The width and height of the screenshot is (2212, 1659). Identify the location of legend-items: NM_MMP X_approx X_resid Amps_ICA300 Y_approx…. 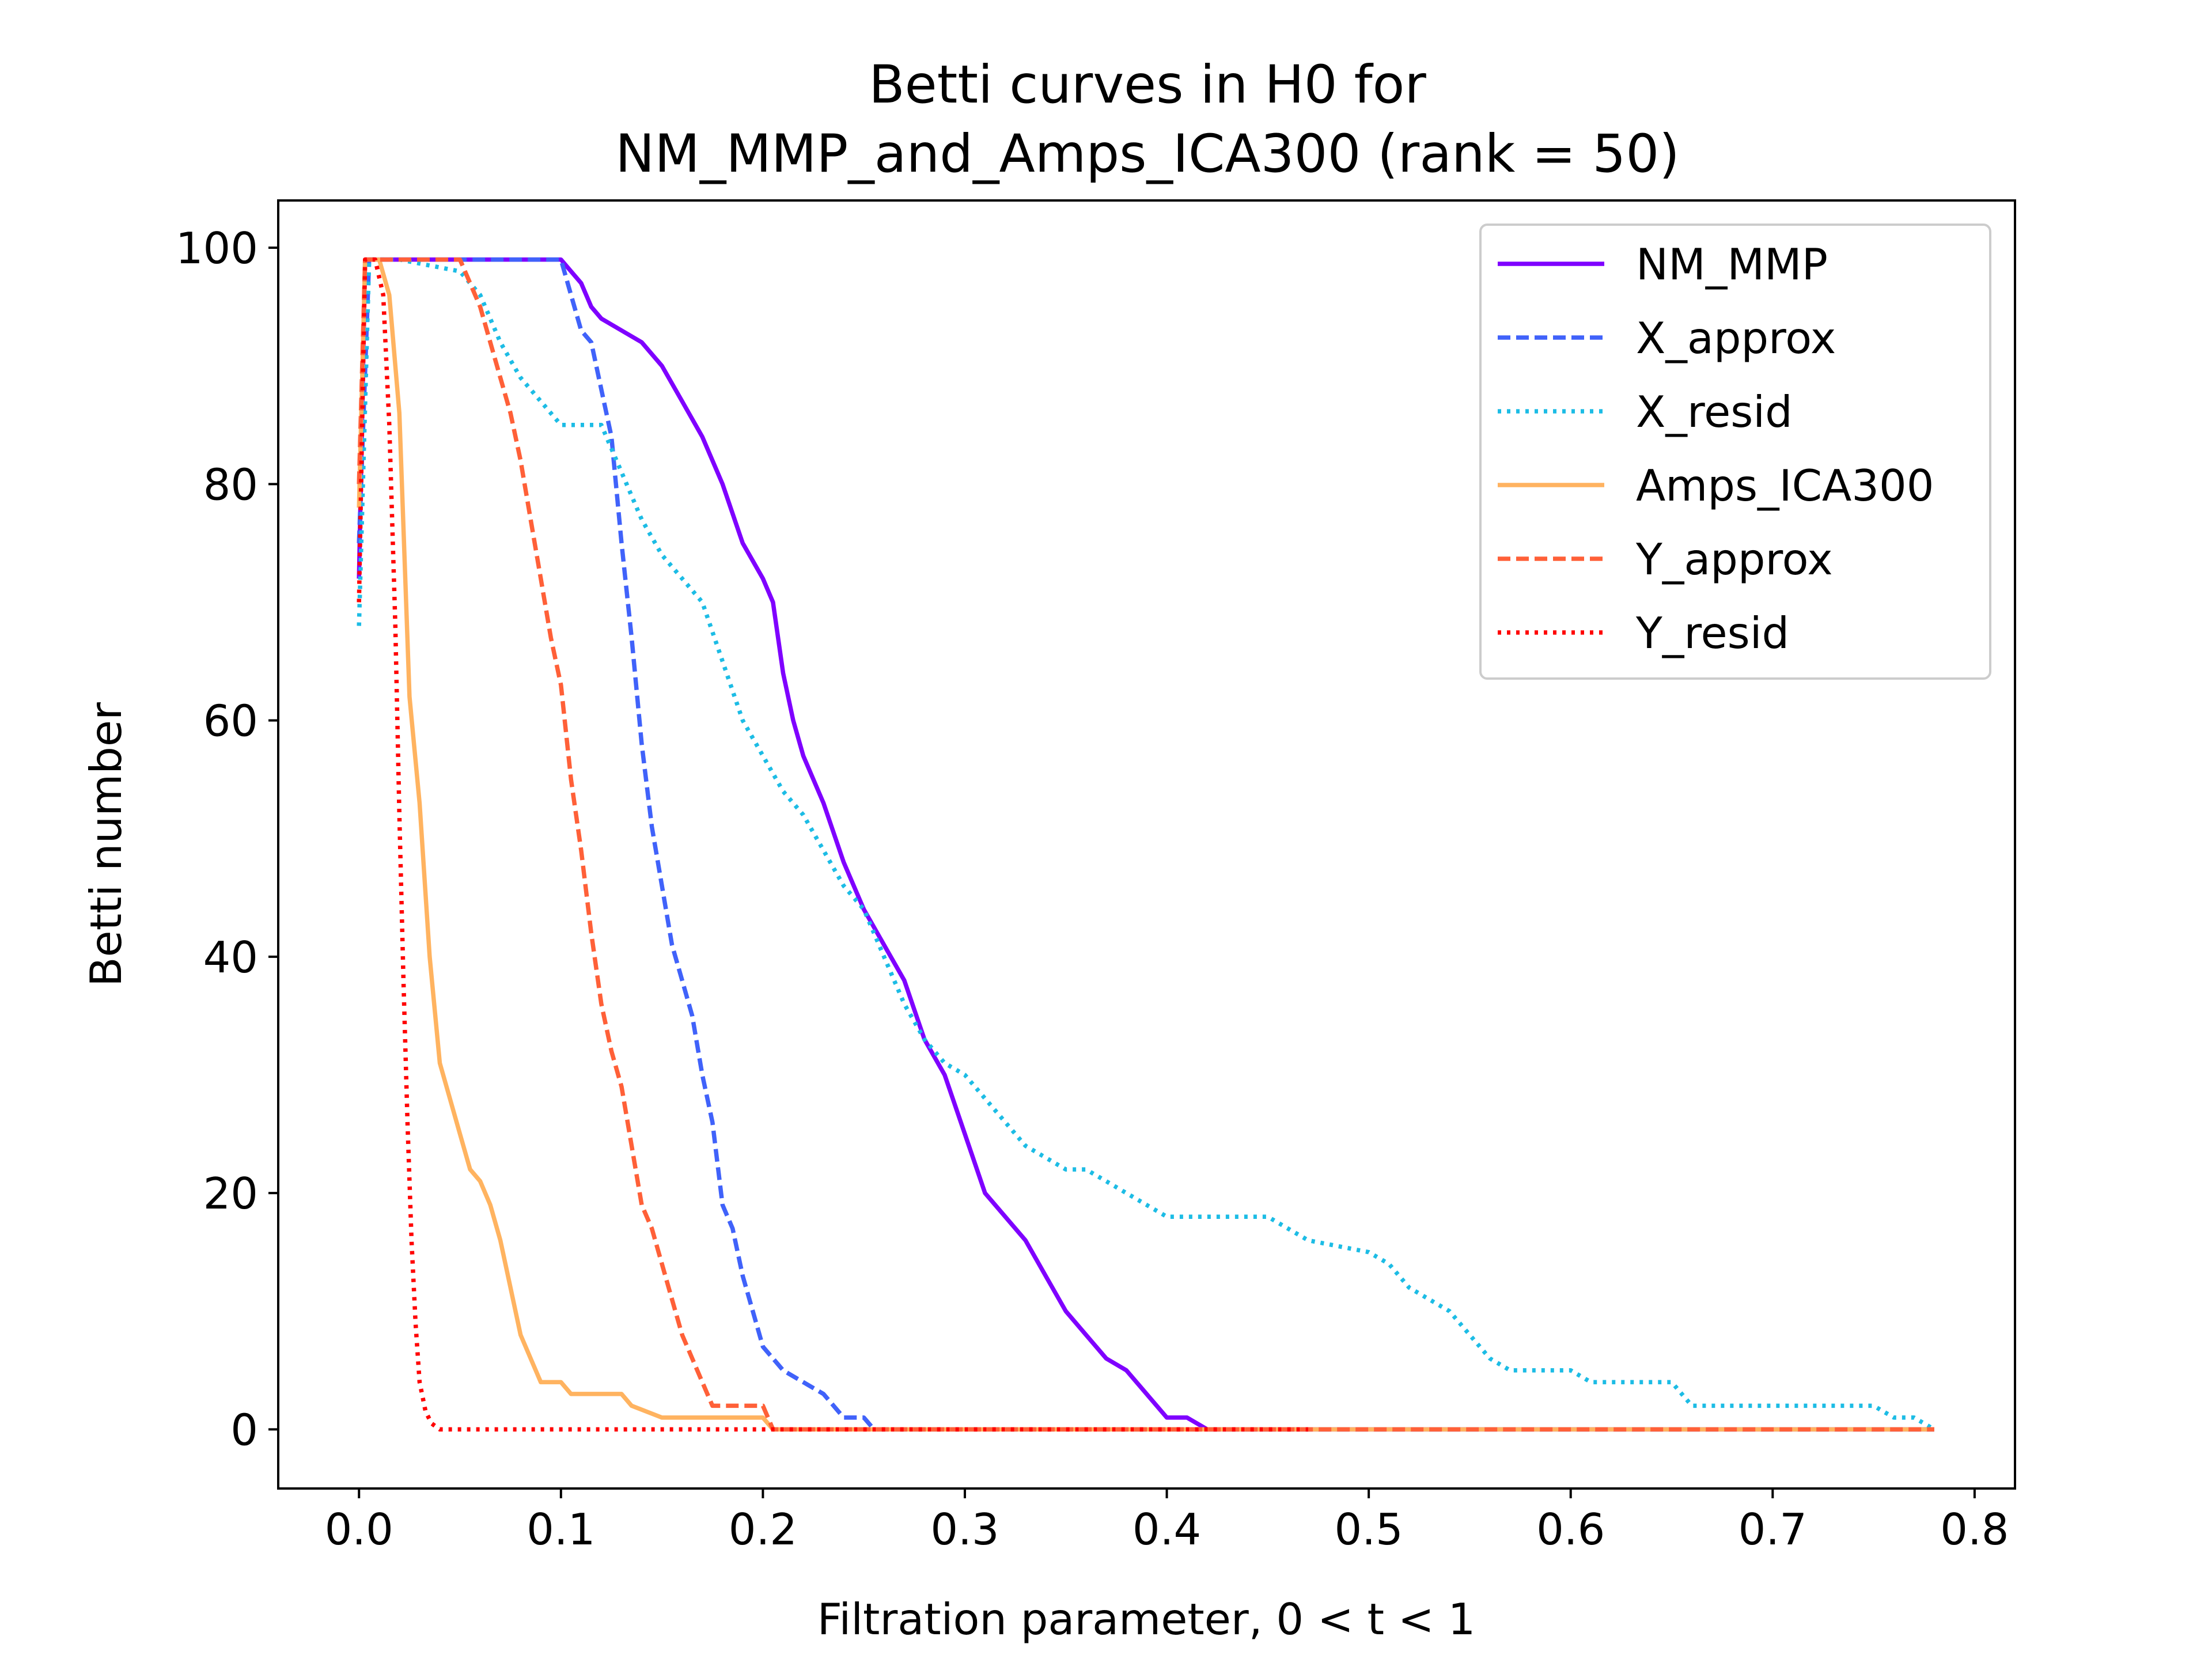
(1716, 448).